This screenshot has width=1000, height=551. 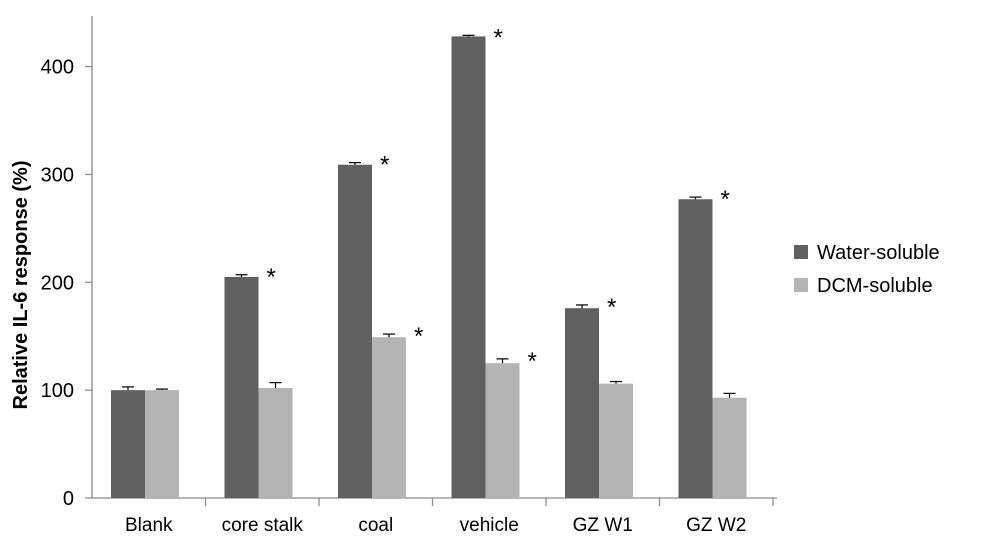 What do you see at coordinates (57, 68) in the screenshot?
I see `y-tick-label: 400` at bounding box center [57, 68].